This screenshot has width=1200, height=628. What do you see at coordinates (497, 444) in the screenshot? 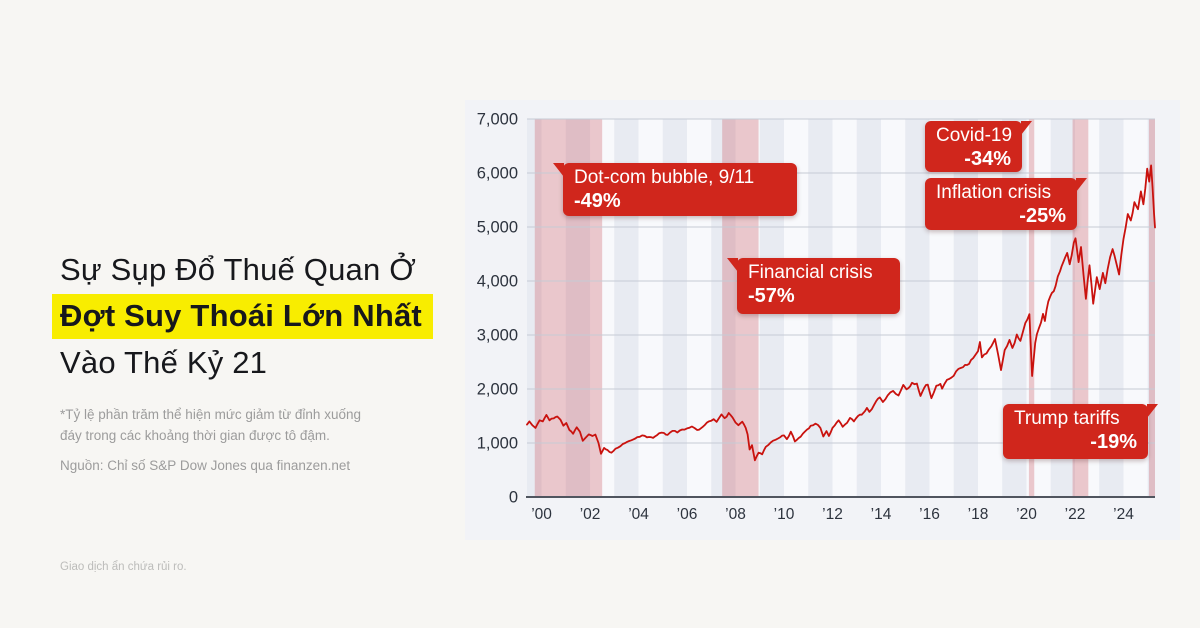
I see `y-axis-tick-label: 1,000` at bounding box center [497, 444].